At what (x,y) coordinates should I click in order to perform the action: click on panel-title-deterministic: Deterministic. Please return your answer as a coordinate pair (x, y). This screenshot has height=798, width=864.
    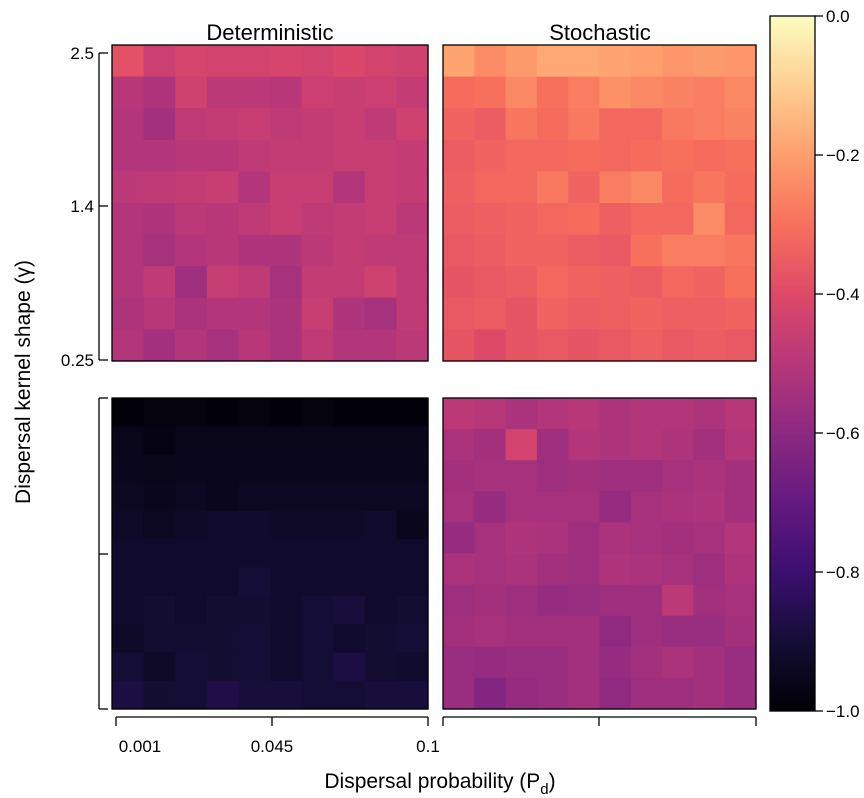
    Looking at the image, I should click on (269, 32).